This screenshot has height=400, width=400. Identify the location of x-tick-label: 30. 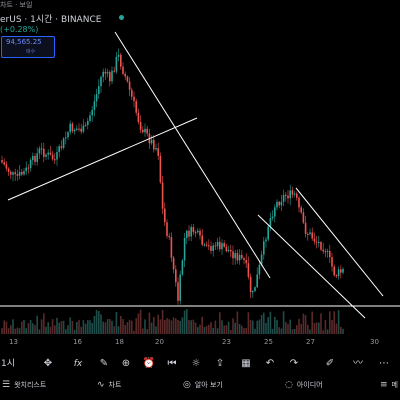
(374, 342).